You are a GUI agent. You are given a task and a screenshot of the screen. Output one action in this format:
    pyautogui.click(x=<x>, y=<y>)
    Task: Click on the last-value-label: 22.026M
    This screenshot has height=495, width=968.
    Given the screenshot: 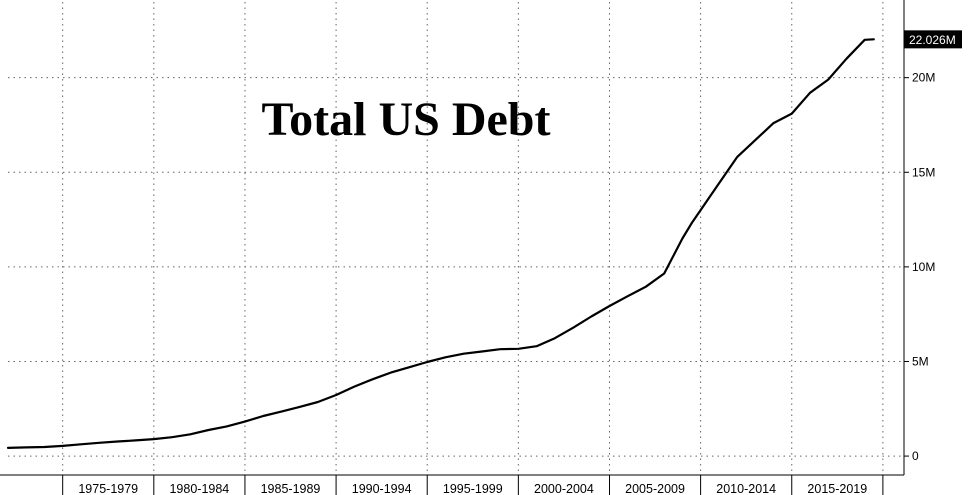 What is the action you would take?
    pyautogui.click(x=932, y=40)
    